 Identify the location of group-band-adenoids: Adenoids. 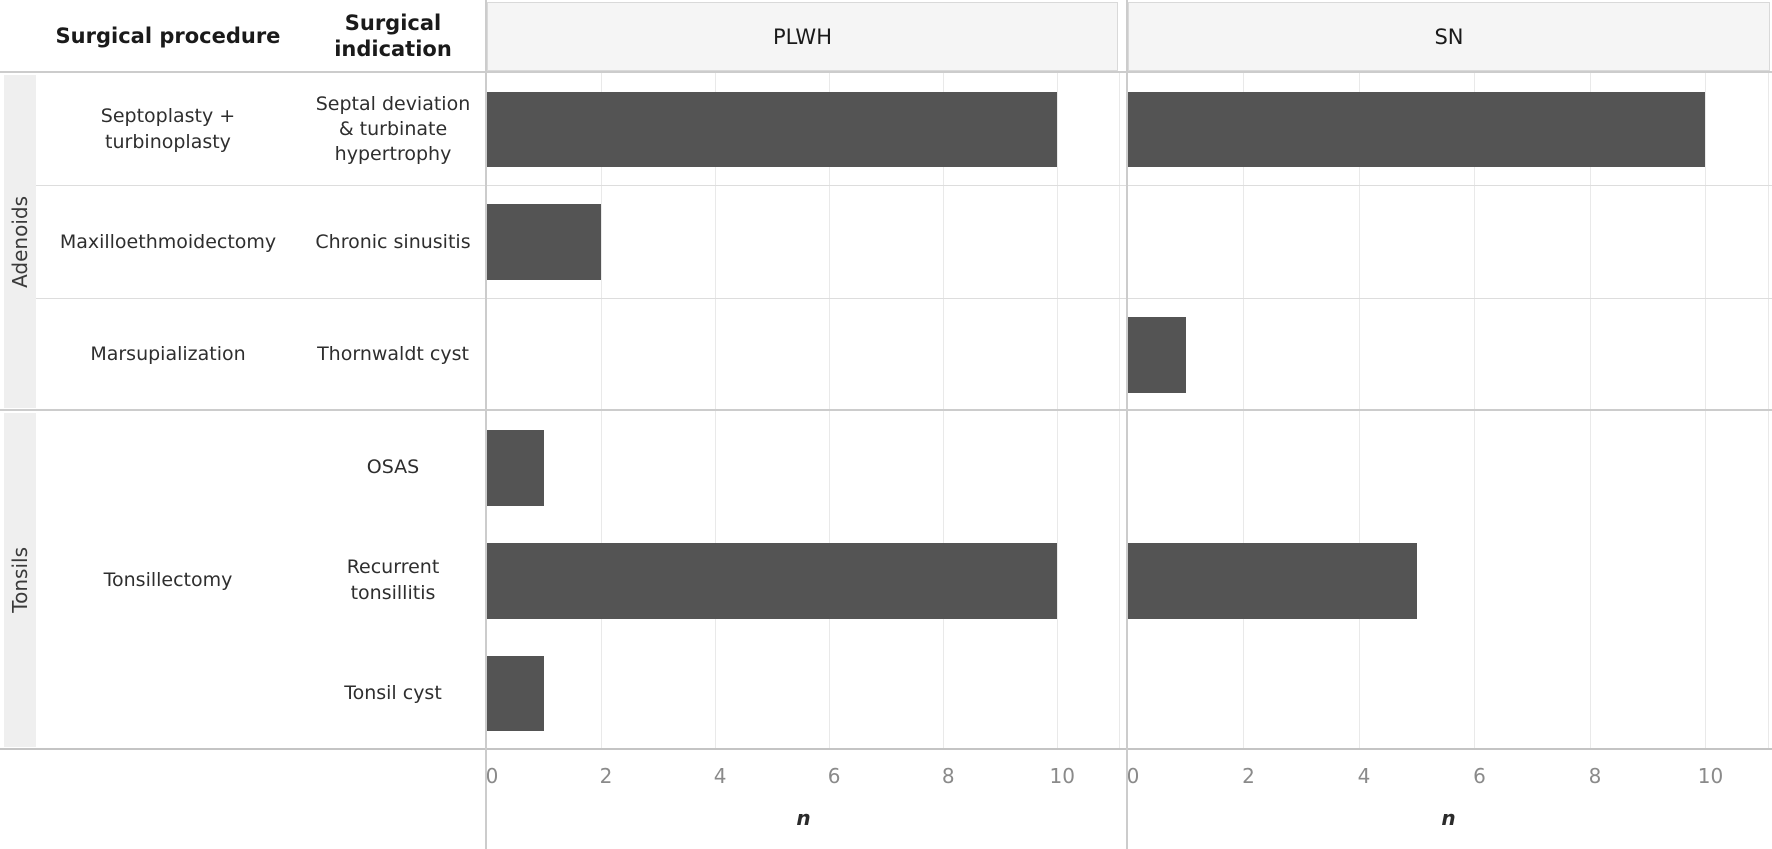
(20, 241).